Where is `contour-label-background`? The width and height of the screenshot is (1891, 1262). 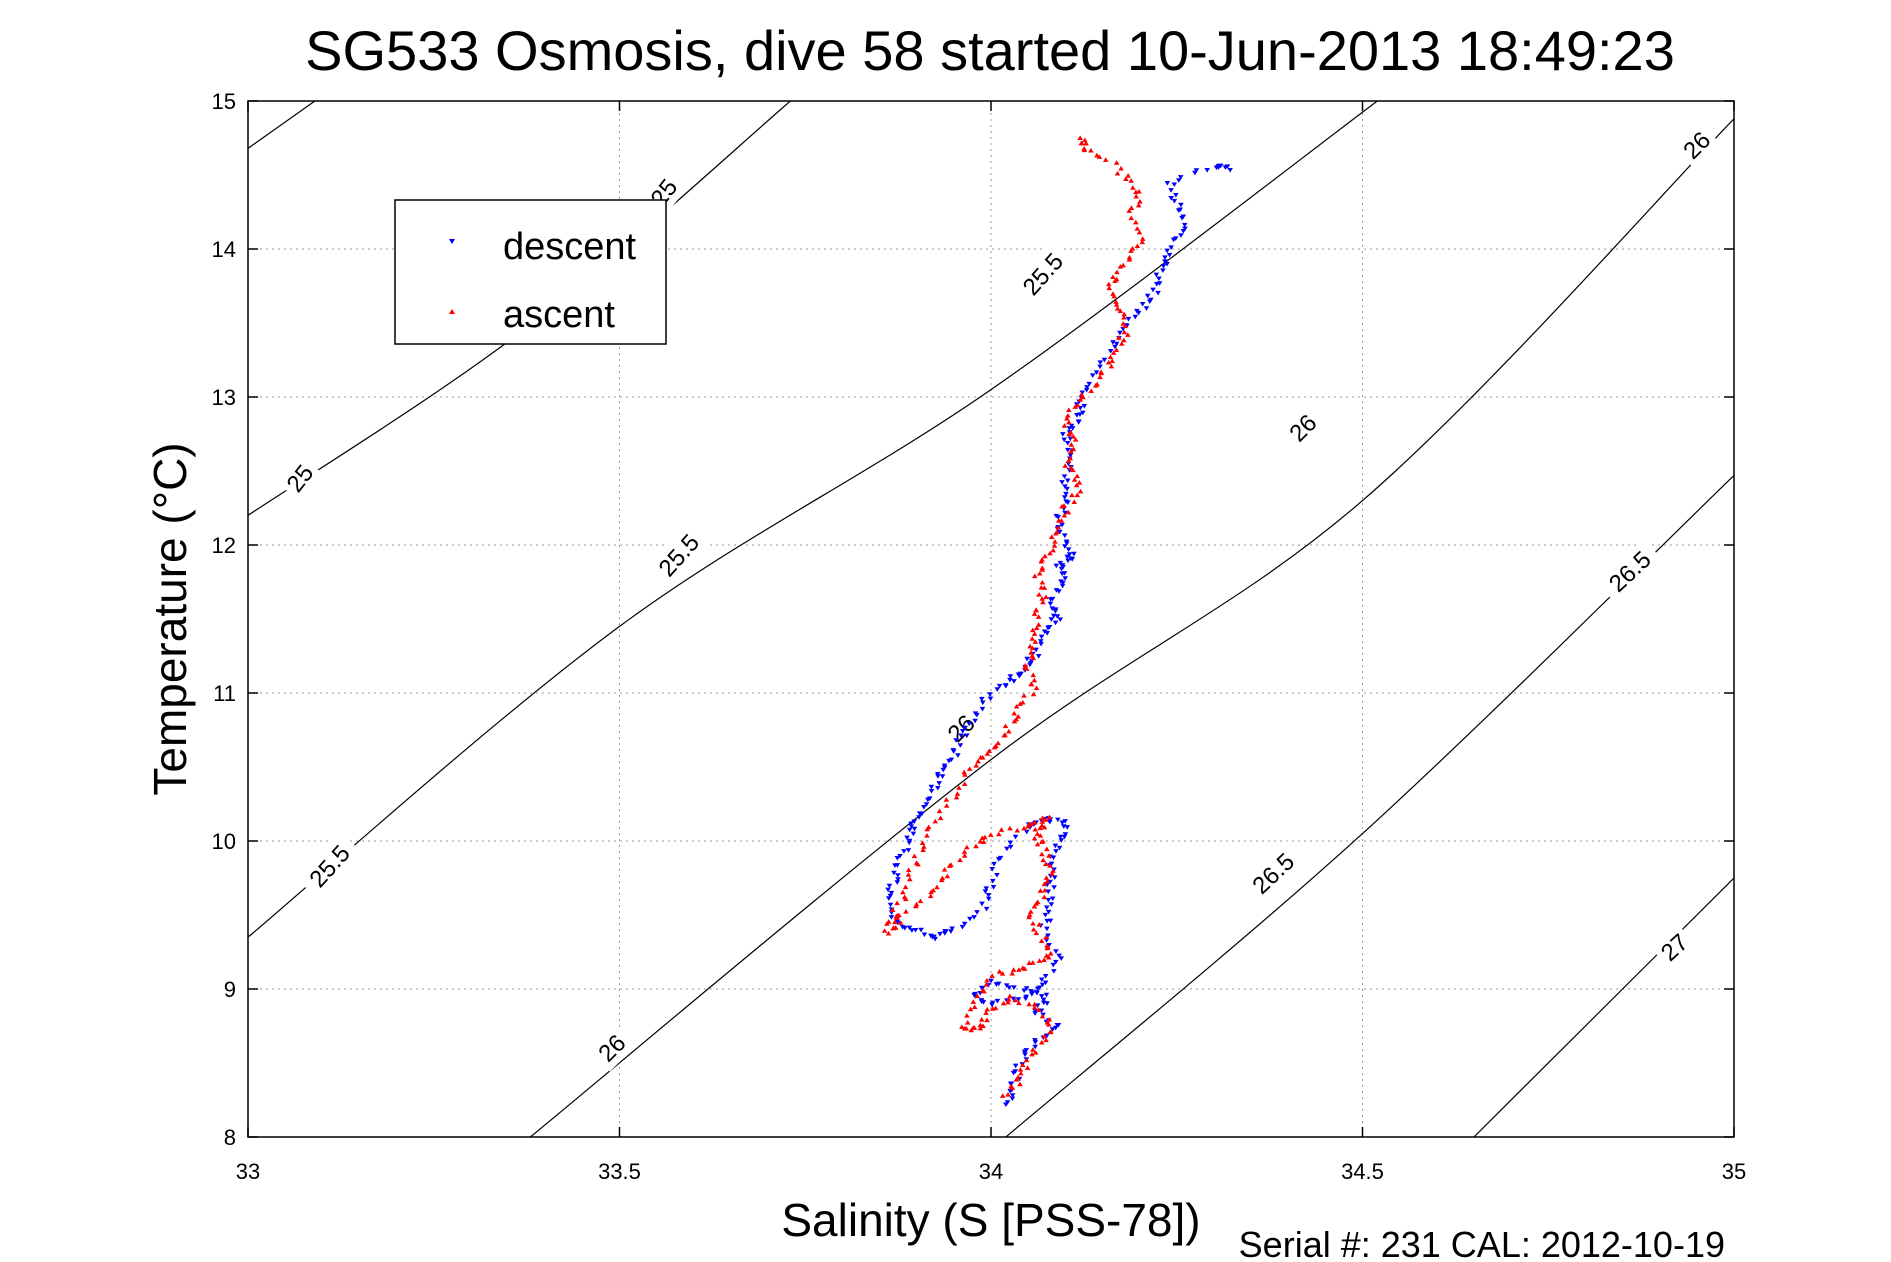
contour-label-background is located at coordinates (330, 866).